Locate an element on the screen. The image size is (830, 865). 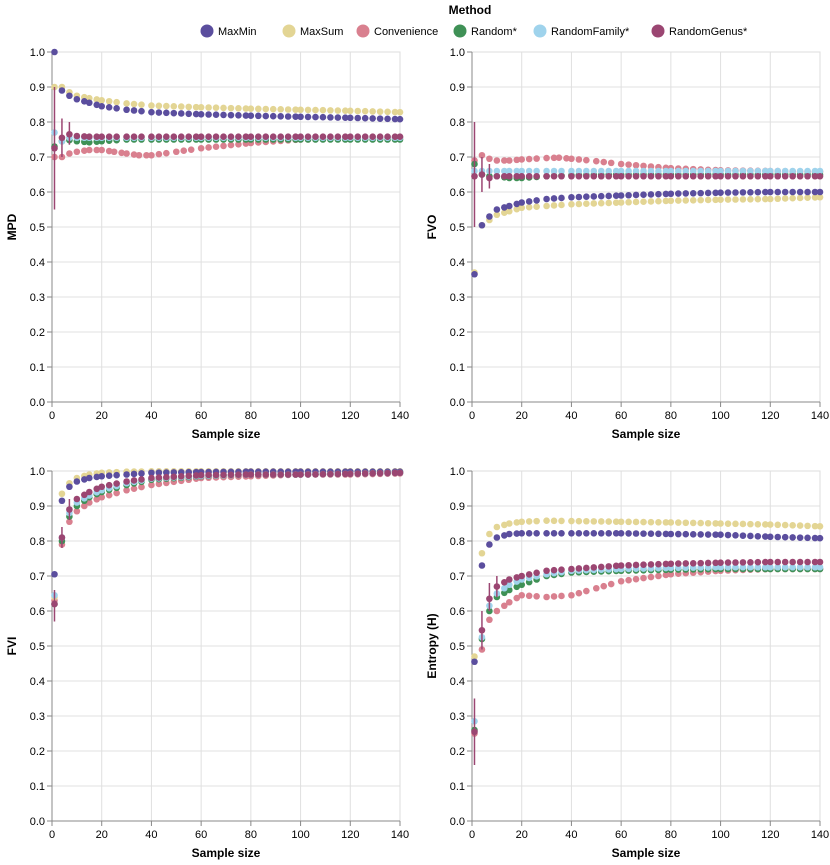
y-tick-label: 0.3 is located at coordinates (457, 298).